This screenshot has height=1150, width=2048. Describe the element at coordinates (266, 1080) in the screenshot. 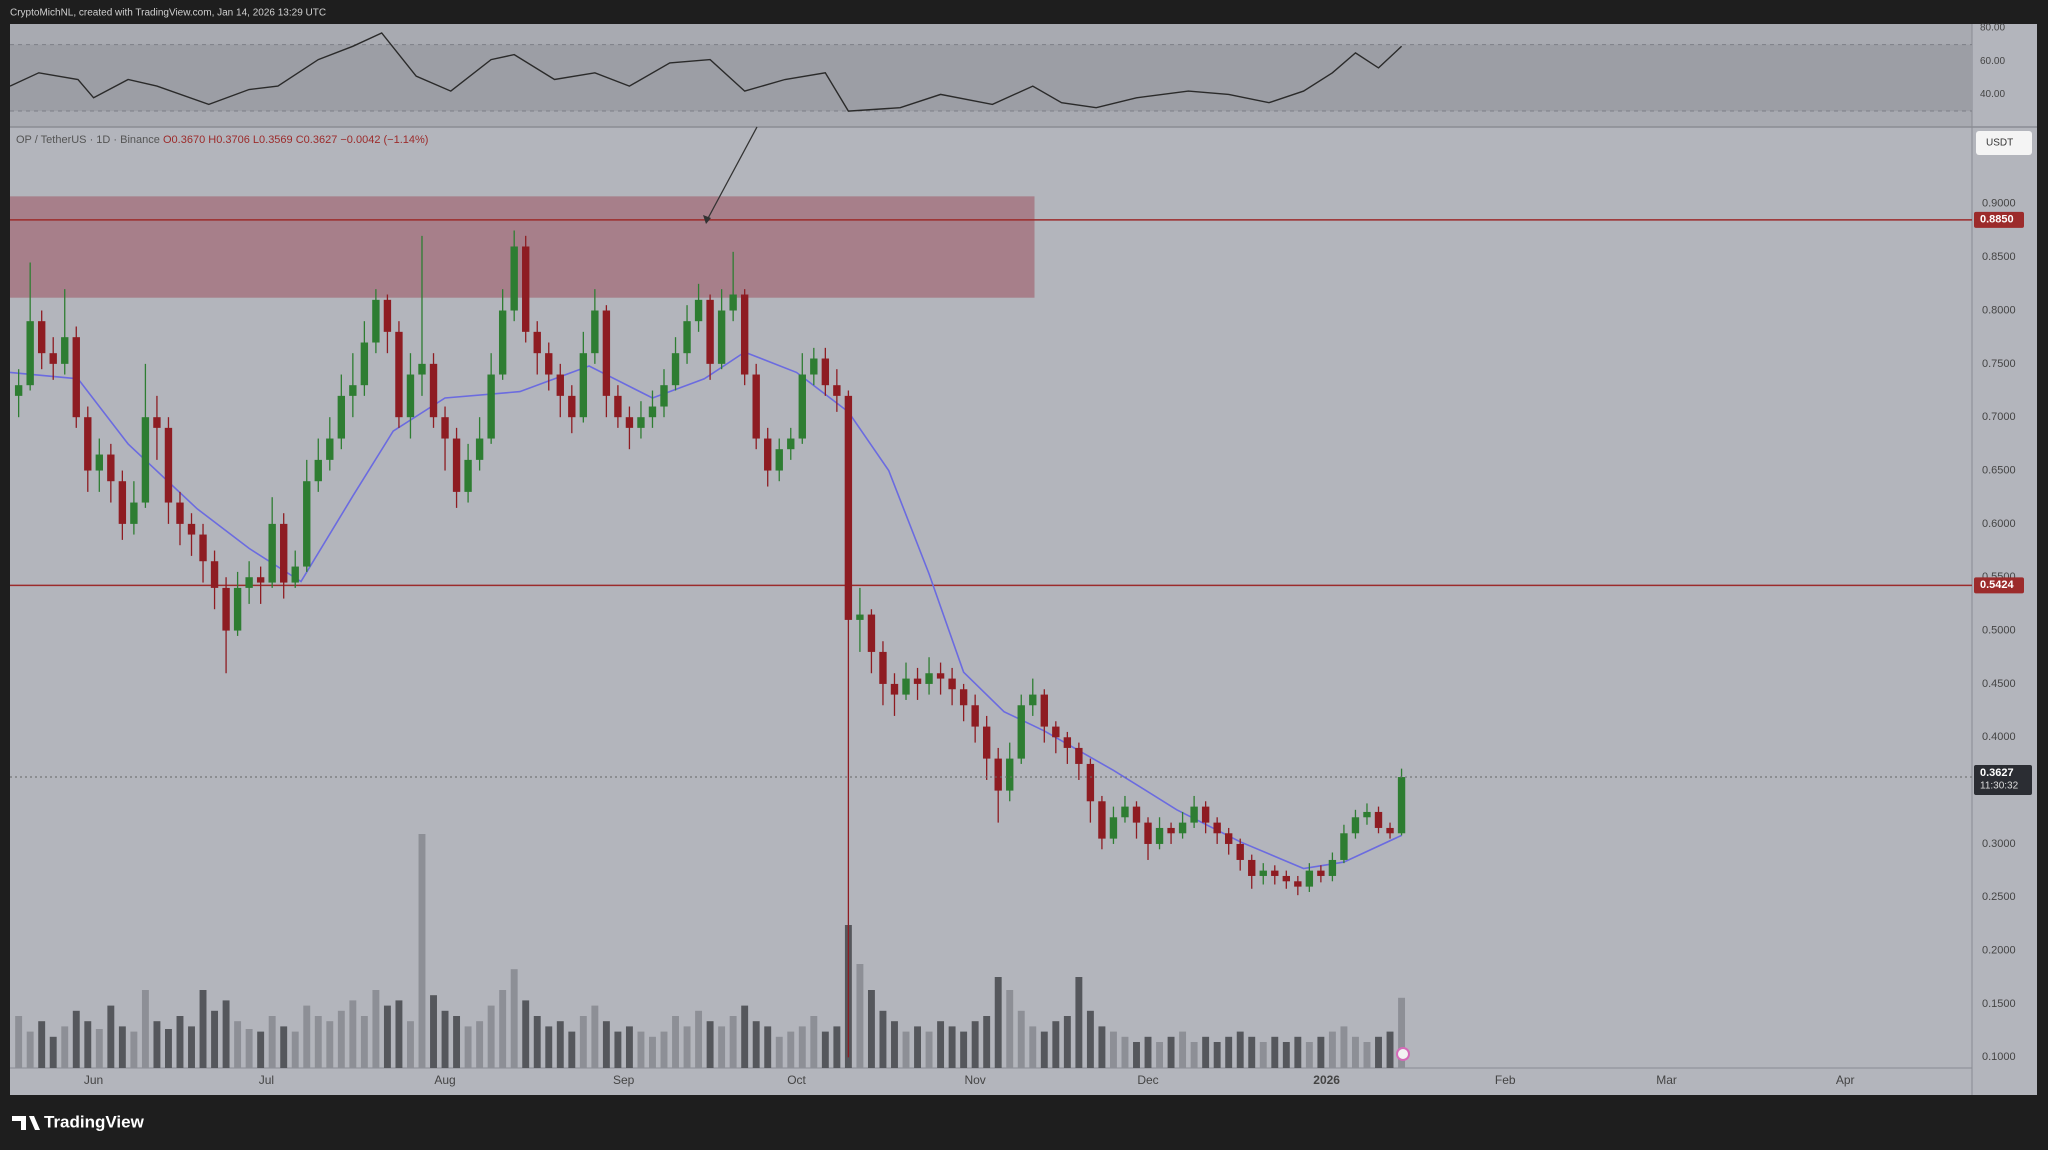

I see `x-tick-label: Jul` at that location.